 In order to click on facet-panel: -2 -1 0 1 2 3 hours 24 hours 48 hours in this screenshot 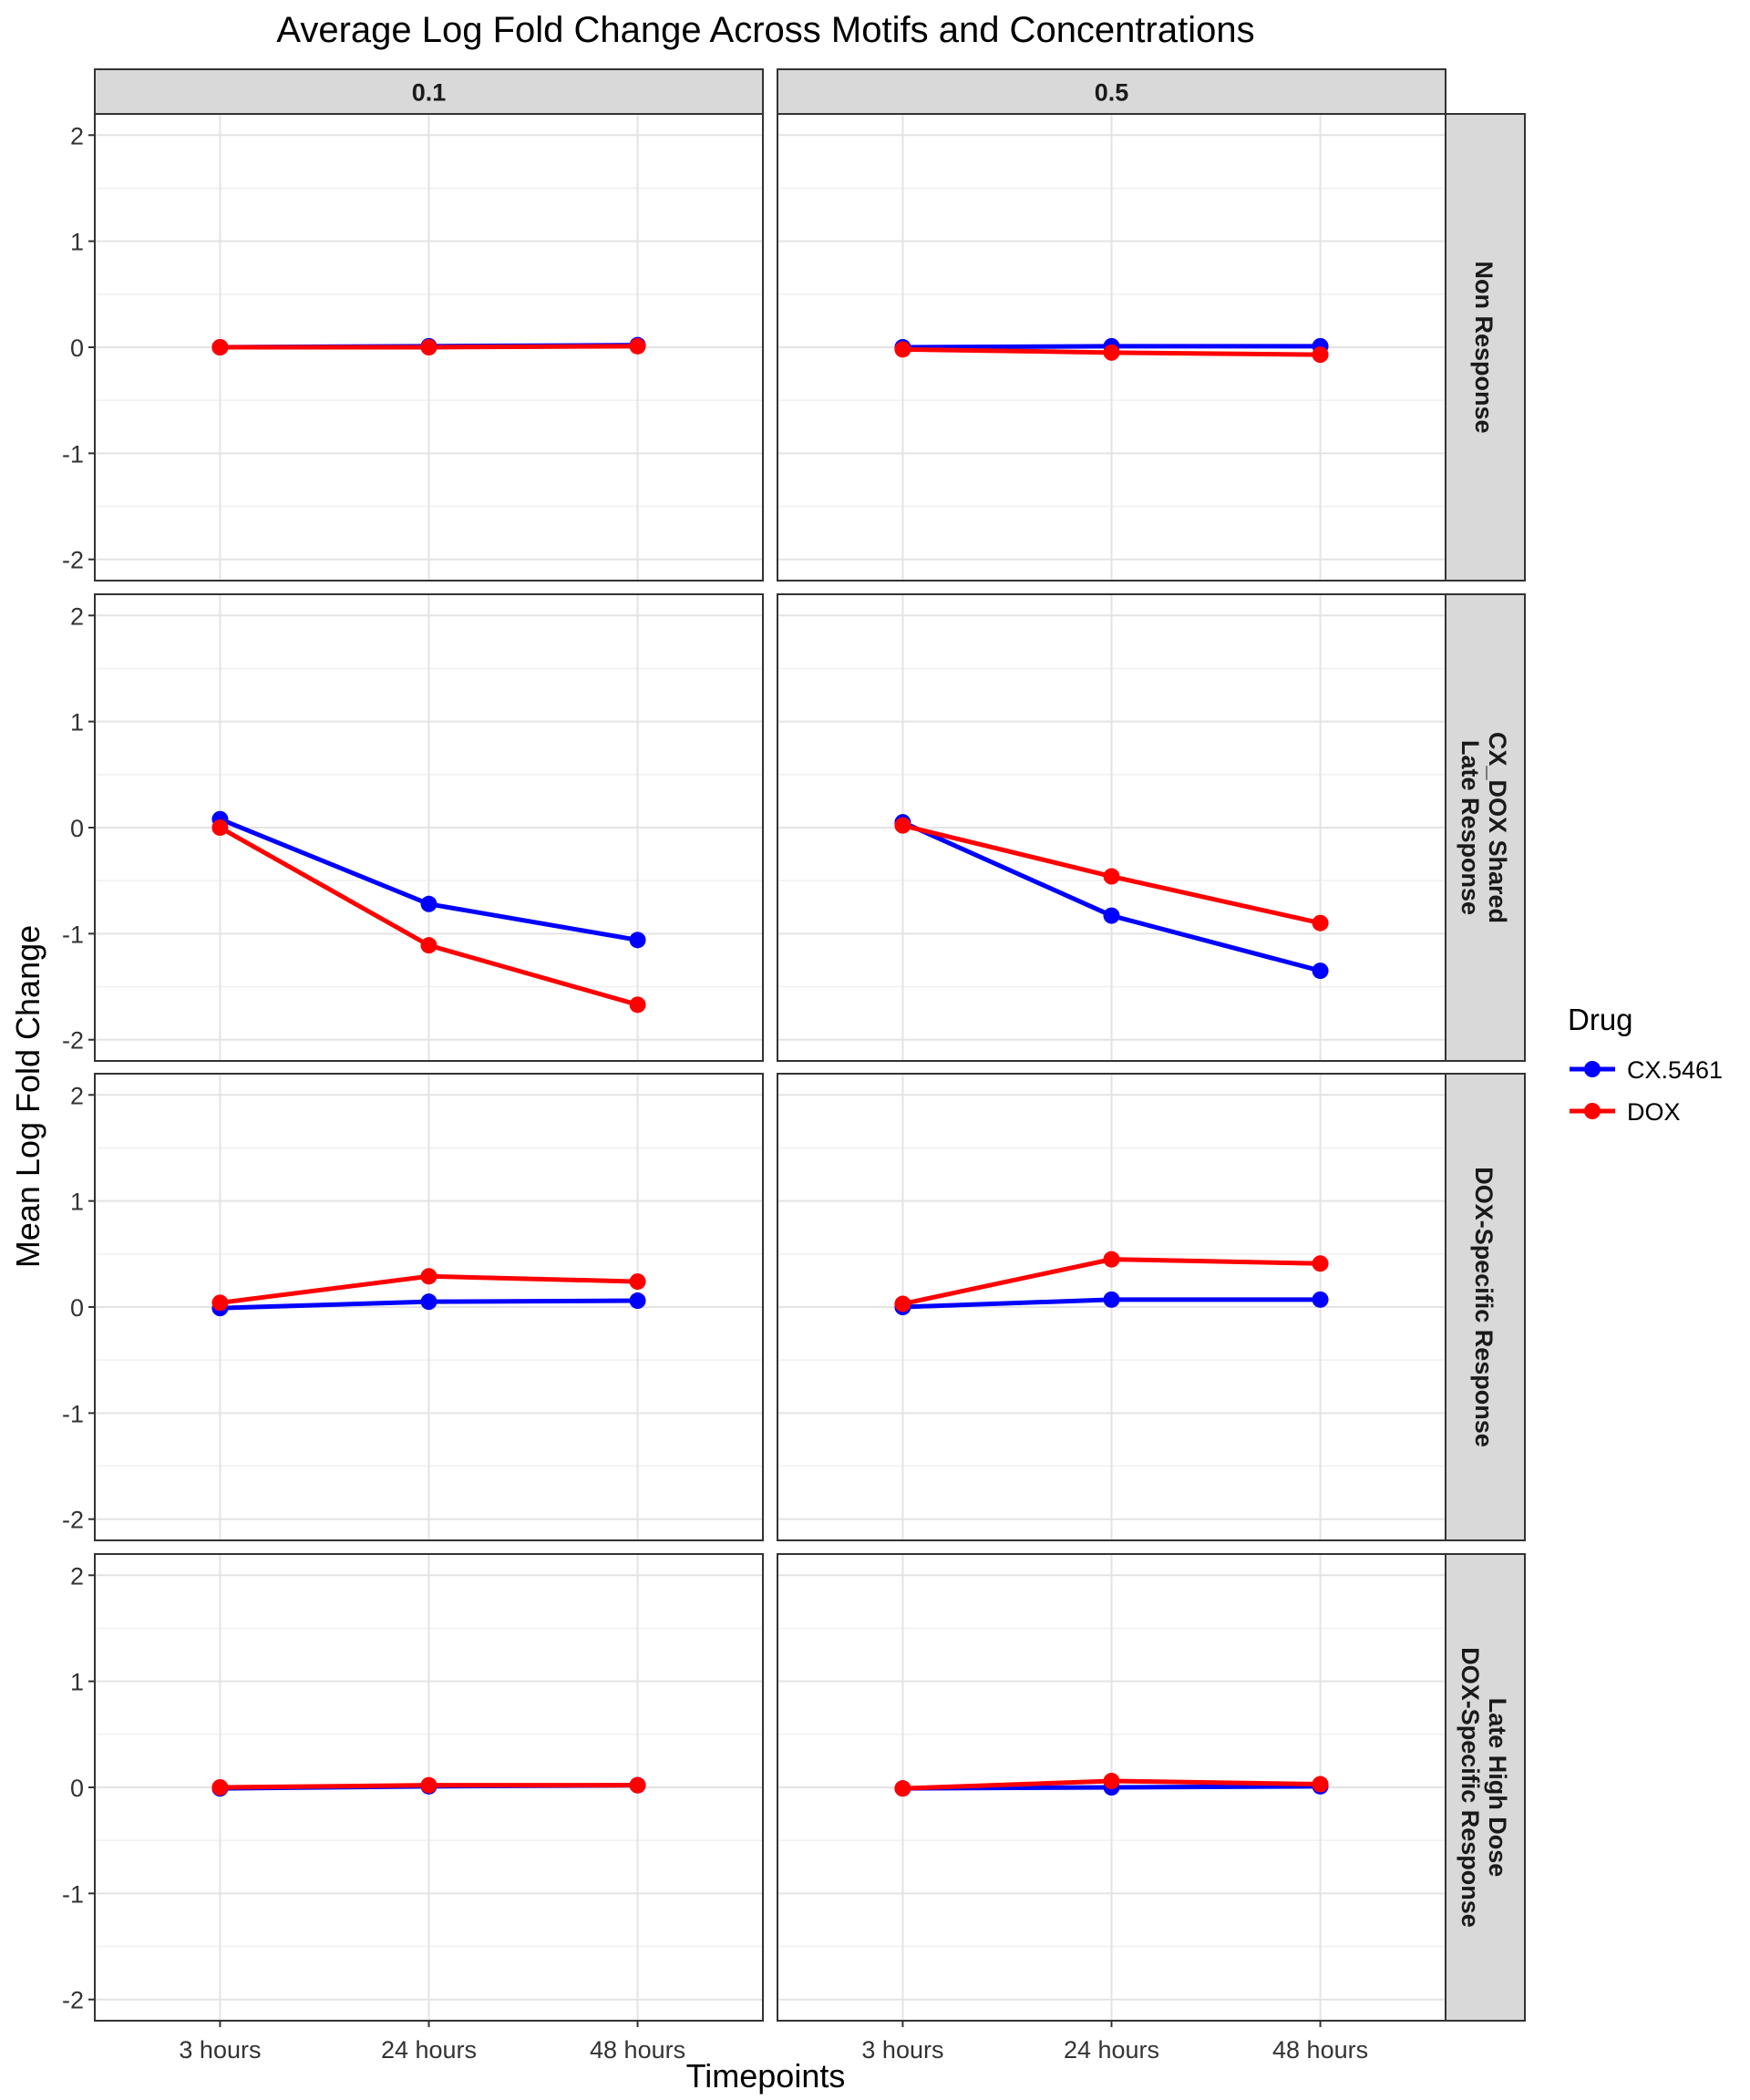, I will do `click(413, 1809)`.